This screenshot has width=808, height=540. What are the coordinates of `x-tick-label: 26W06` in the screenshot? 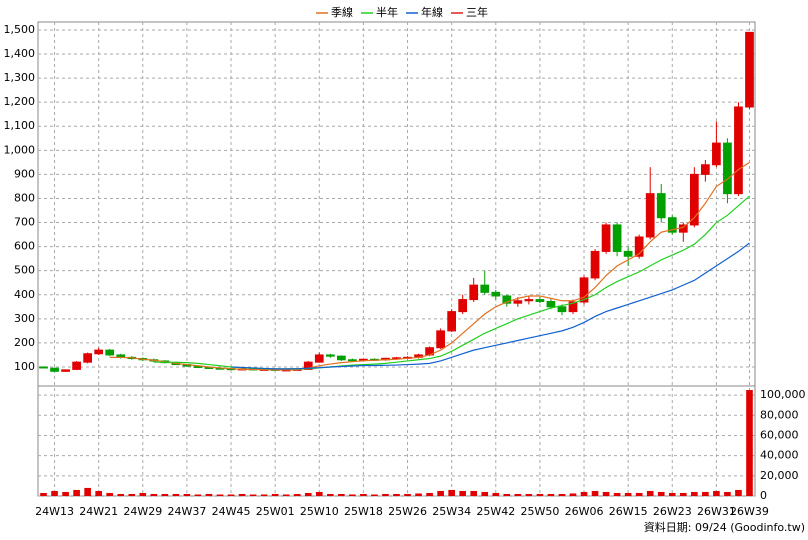 It's located at (584, 511).